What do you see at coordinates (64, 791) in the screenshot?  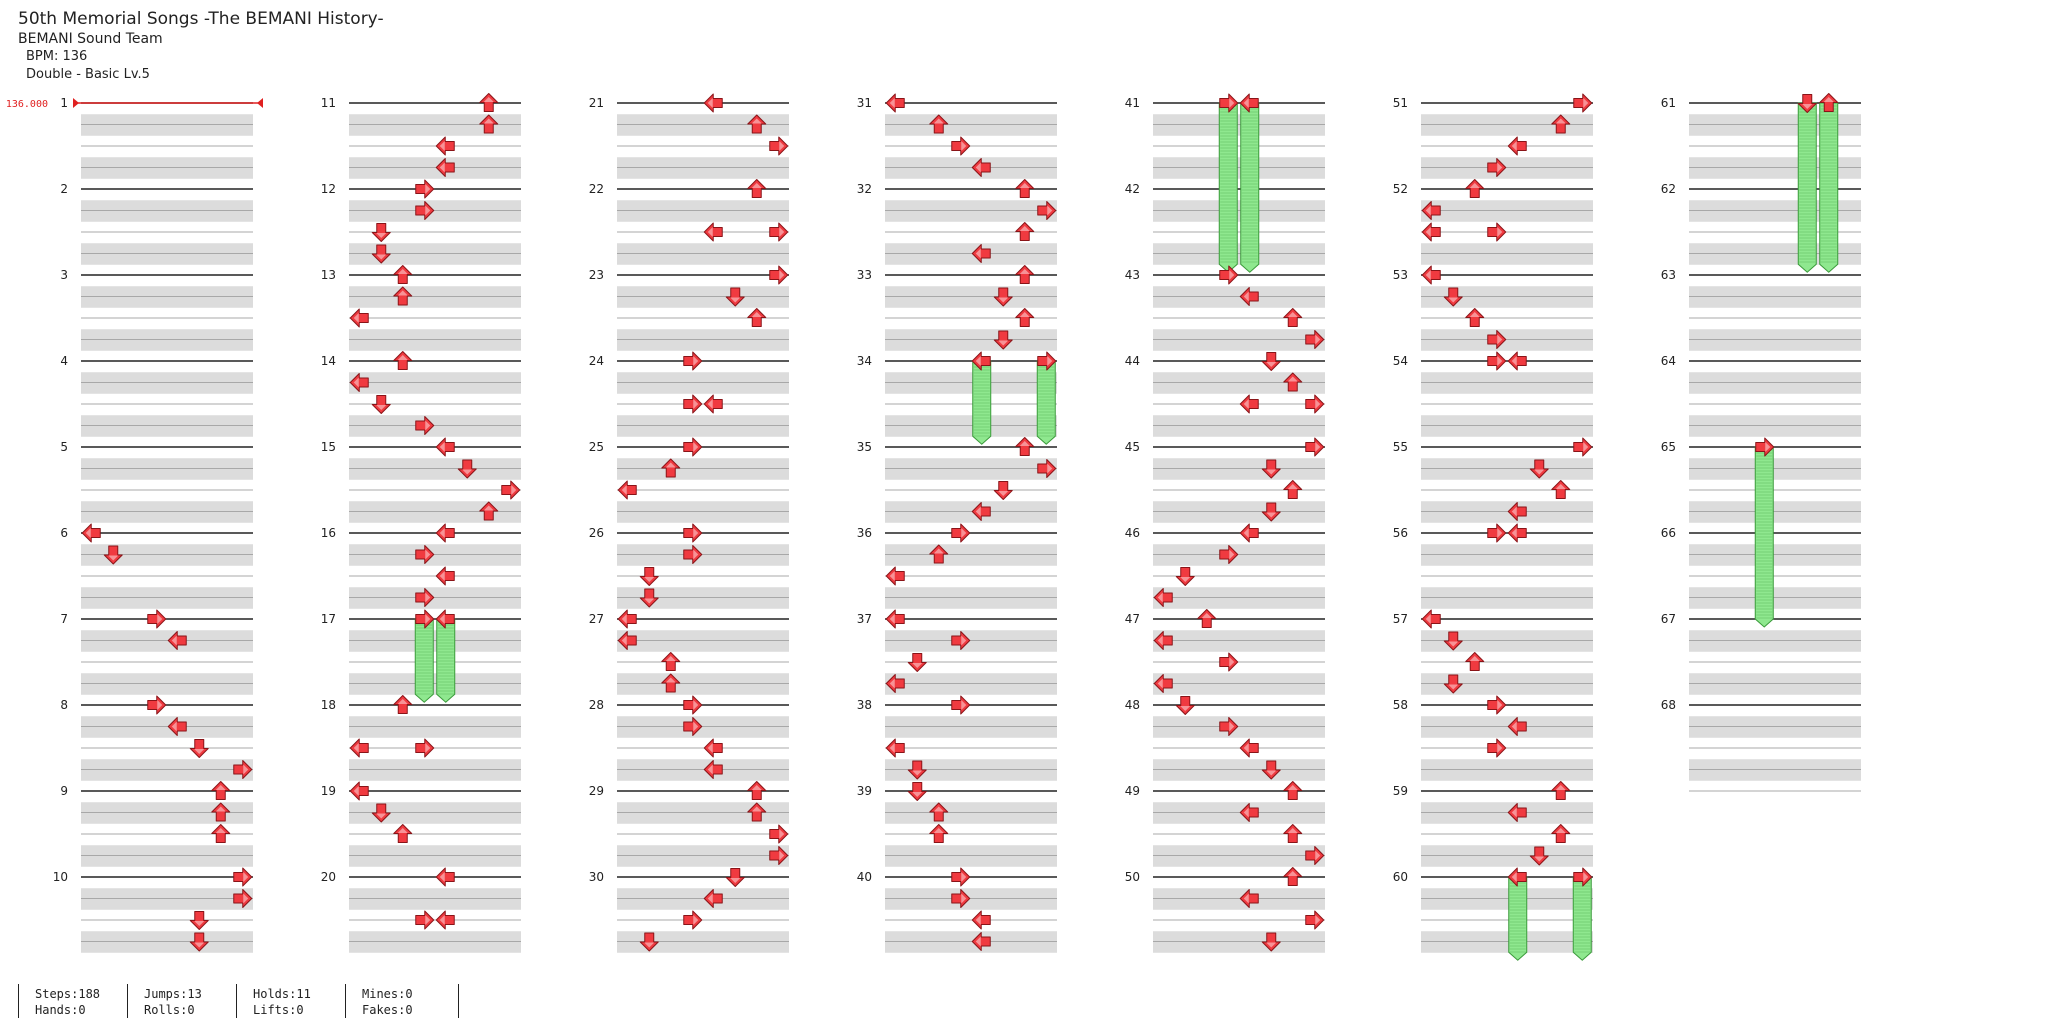 I see `measure-label: 9` at bounding box center [64, 791].